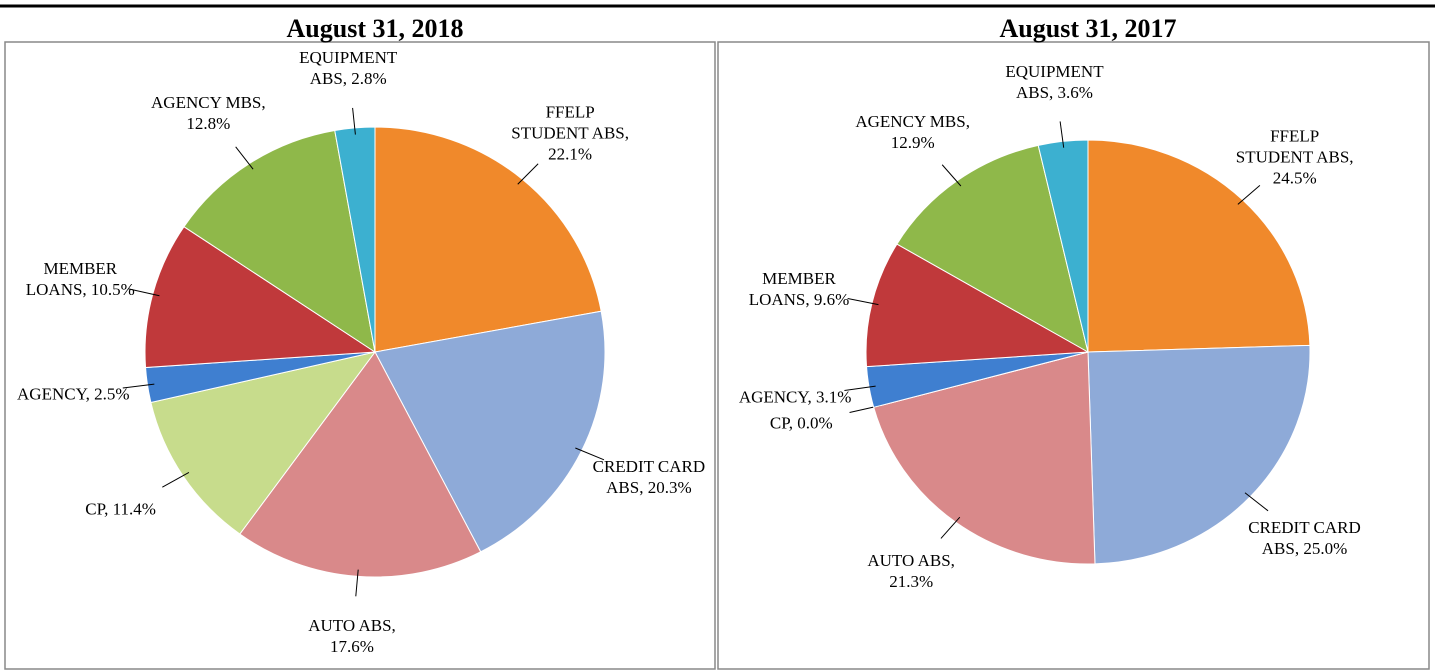  What do you see at coordinates (120, 509) in the screenshot?
I see `data-label: CP, 11.4%` at bounding box center [120, 509].